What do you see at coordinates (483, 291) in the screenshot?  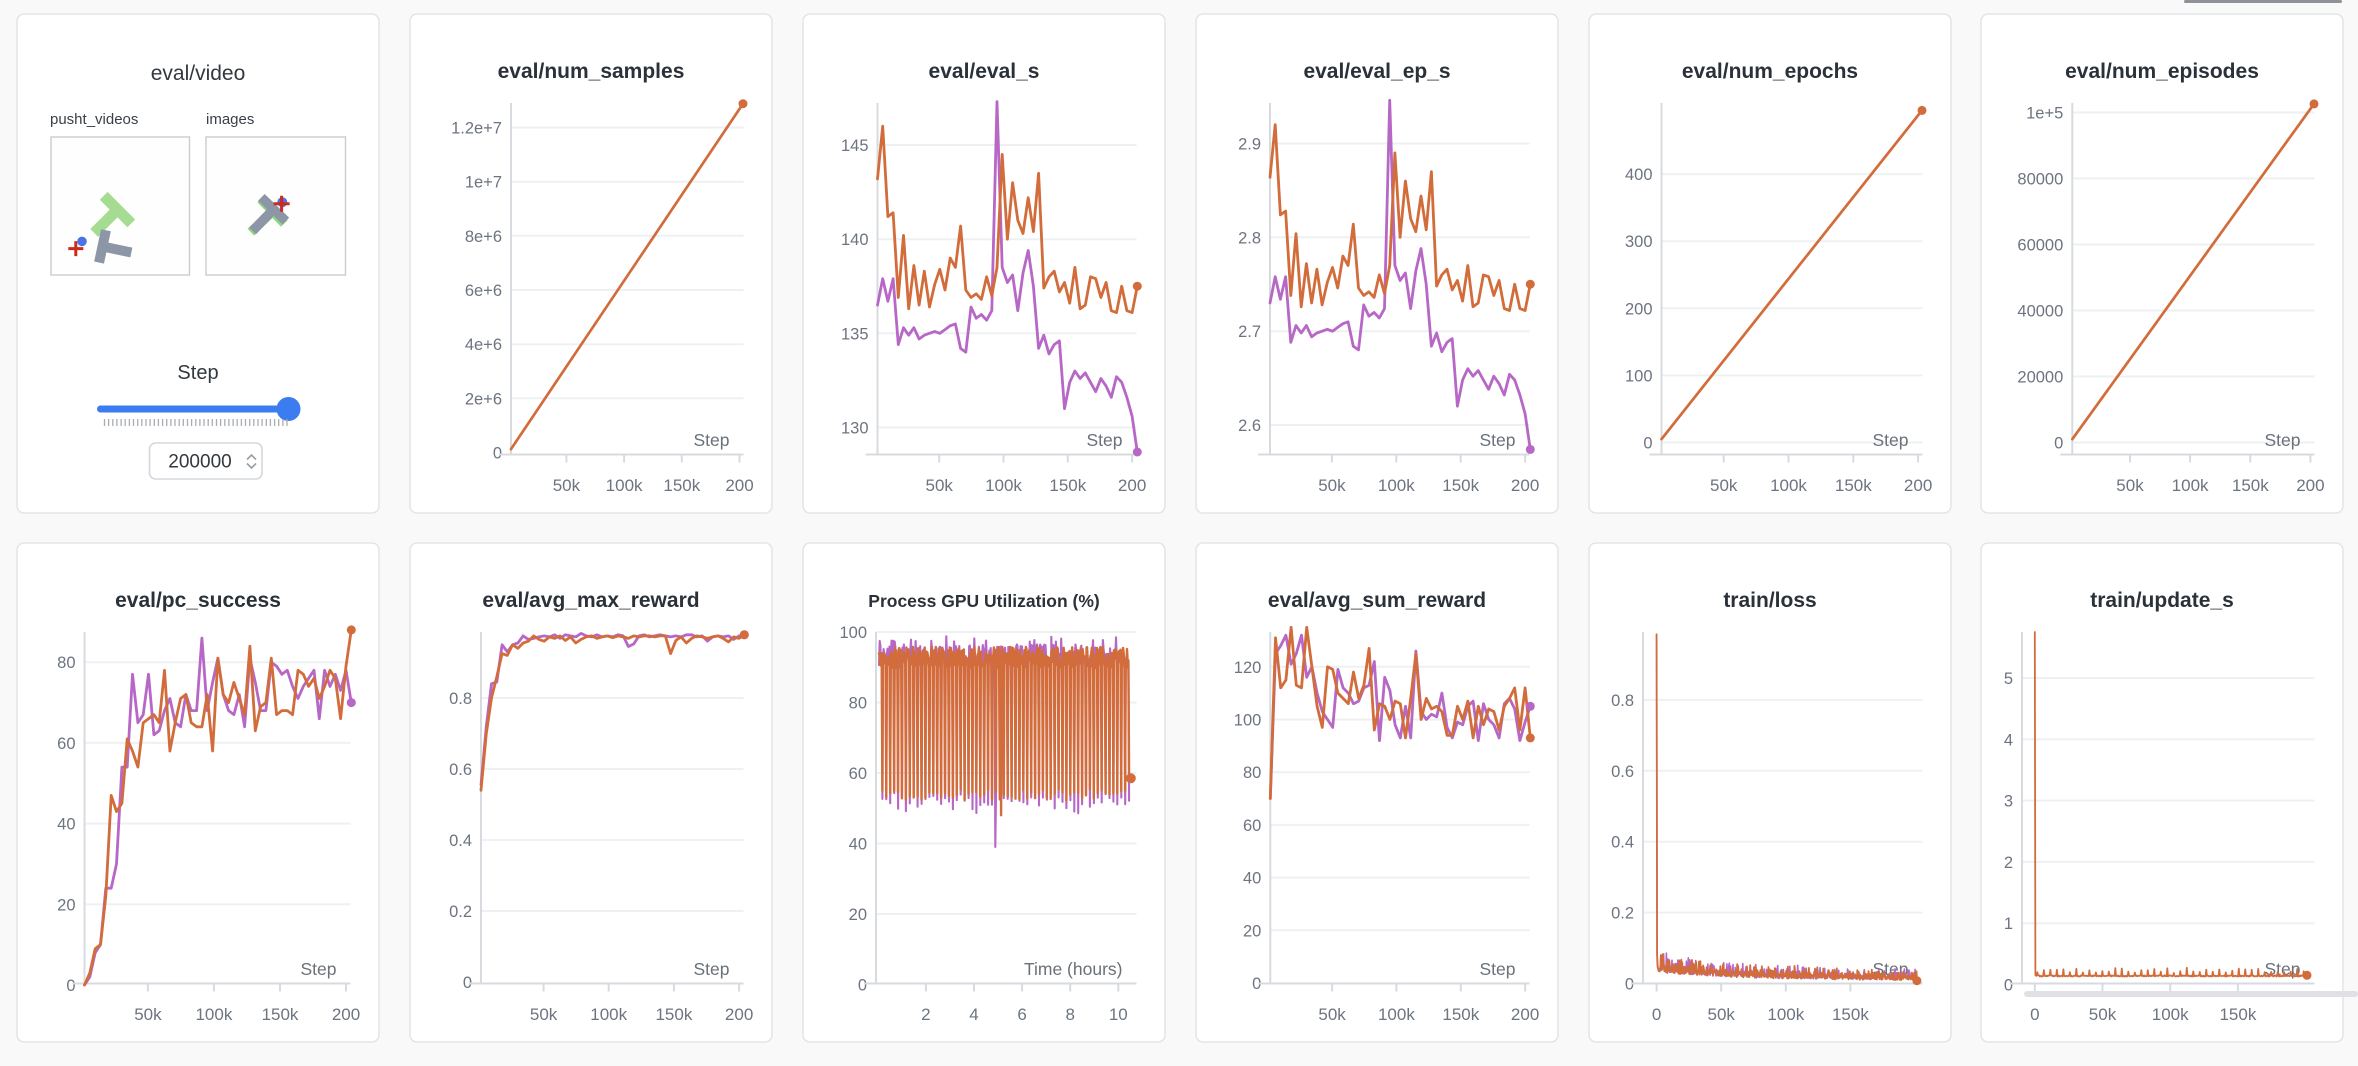 I see `svg-text: 6e+6` at bounding box center [483, 291].